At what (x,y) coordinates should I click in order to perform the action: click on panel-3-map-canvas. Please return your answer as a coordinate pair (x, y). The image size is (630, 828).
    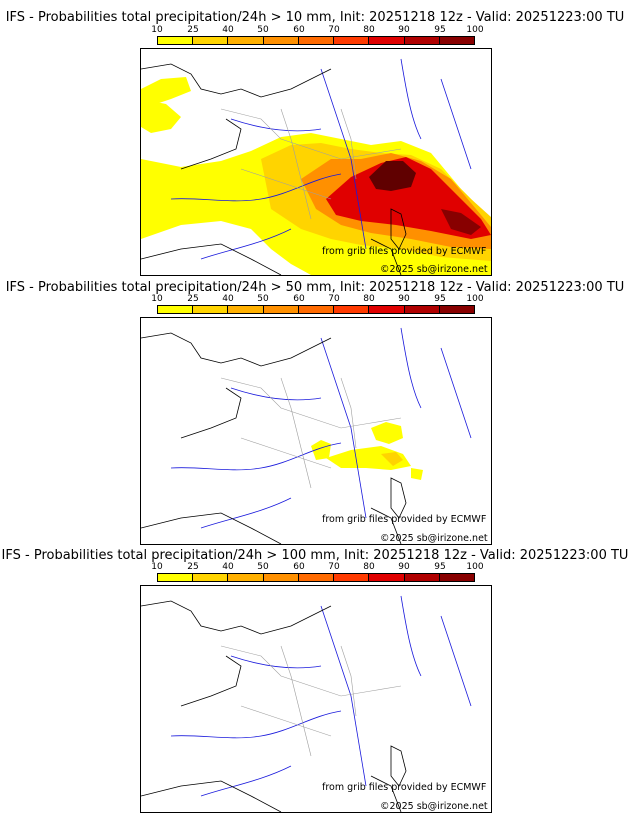
    Looking at the image, I should click on (306, 703).